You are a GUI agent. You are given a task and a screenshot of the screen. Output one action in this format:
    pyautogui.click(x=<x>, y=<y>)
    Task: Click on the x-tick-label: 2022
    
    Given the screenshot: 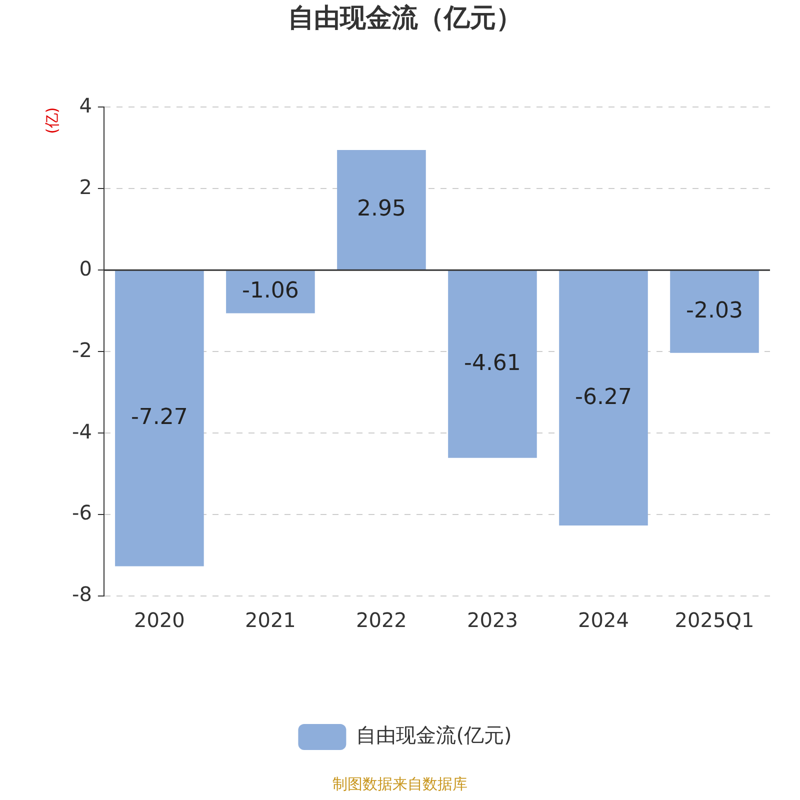 What is the action you would take?
    pyautogui.click(x=381, y=620)
    